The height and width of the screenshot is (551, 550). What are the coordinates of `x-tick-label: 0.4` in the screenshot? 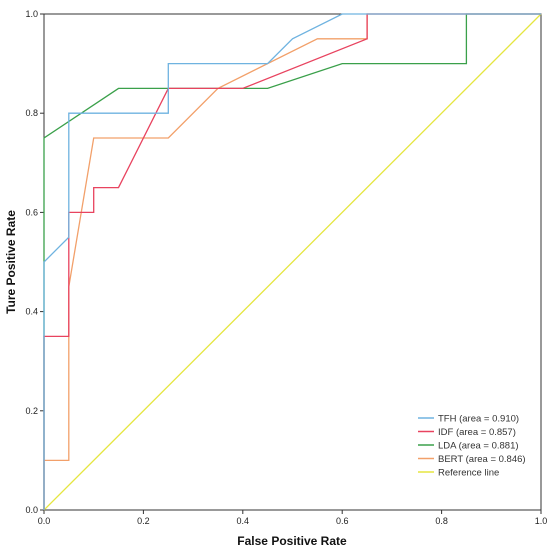 It's located at (243, 521).